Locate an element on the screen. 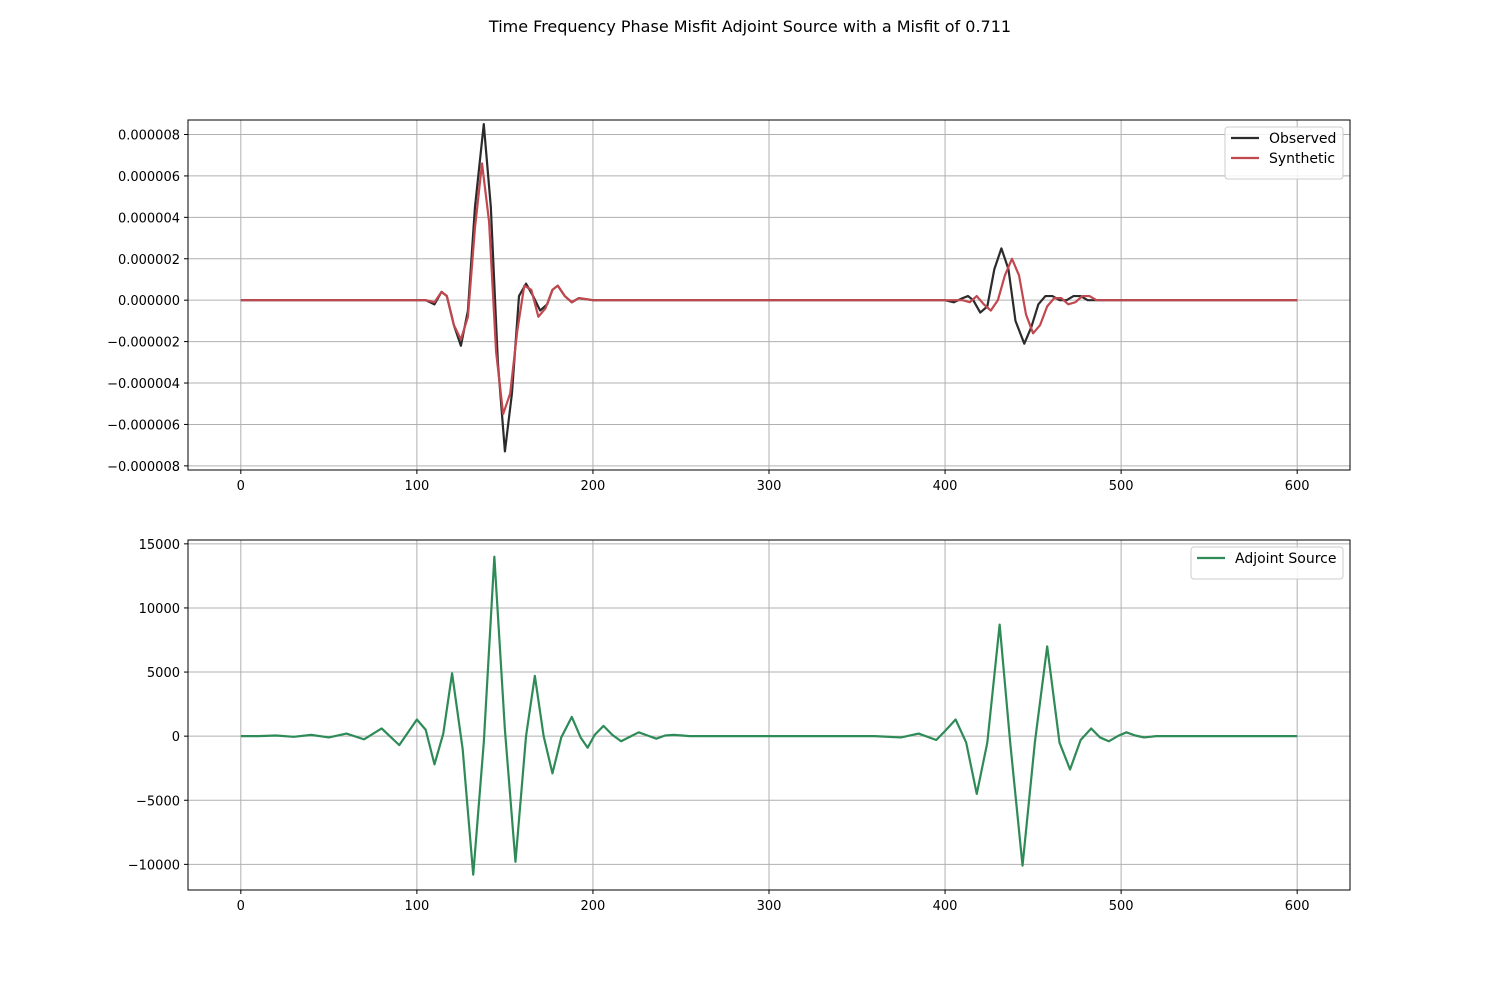 The width and height of the screenshot is (1500, 1000). y-tick-label: 15000 is located at coordinates (159, 545).